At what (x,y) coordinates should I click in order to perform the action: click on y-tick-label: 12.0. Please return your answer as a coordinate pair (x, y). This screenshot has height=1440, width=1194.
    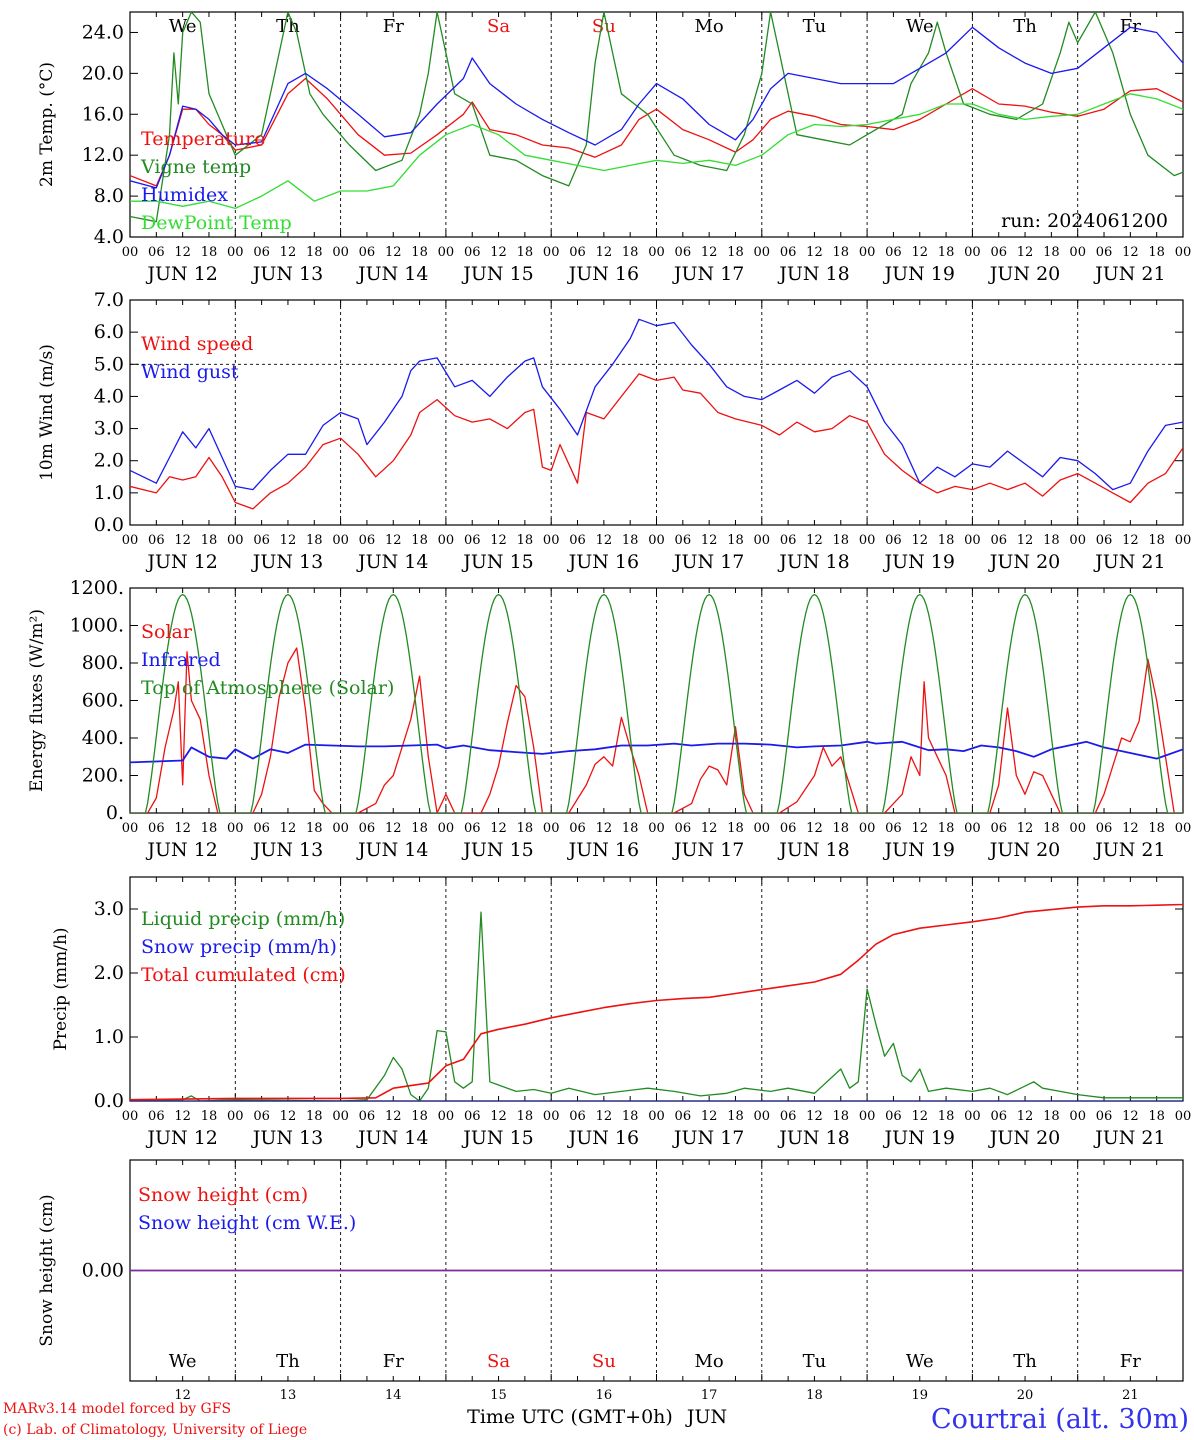
    Looking at the image, I should click on (103, 155).